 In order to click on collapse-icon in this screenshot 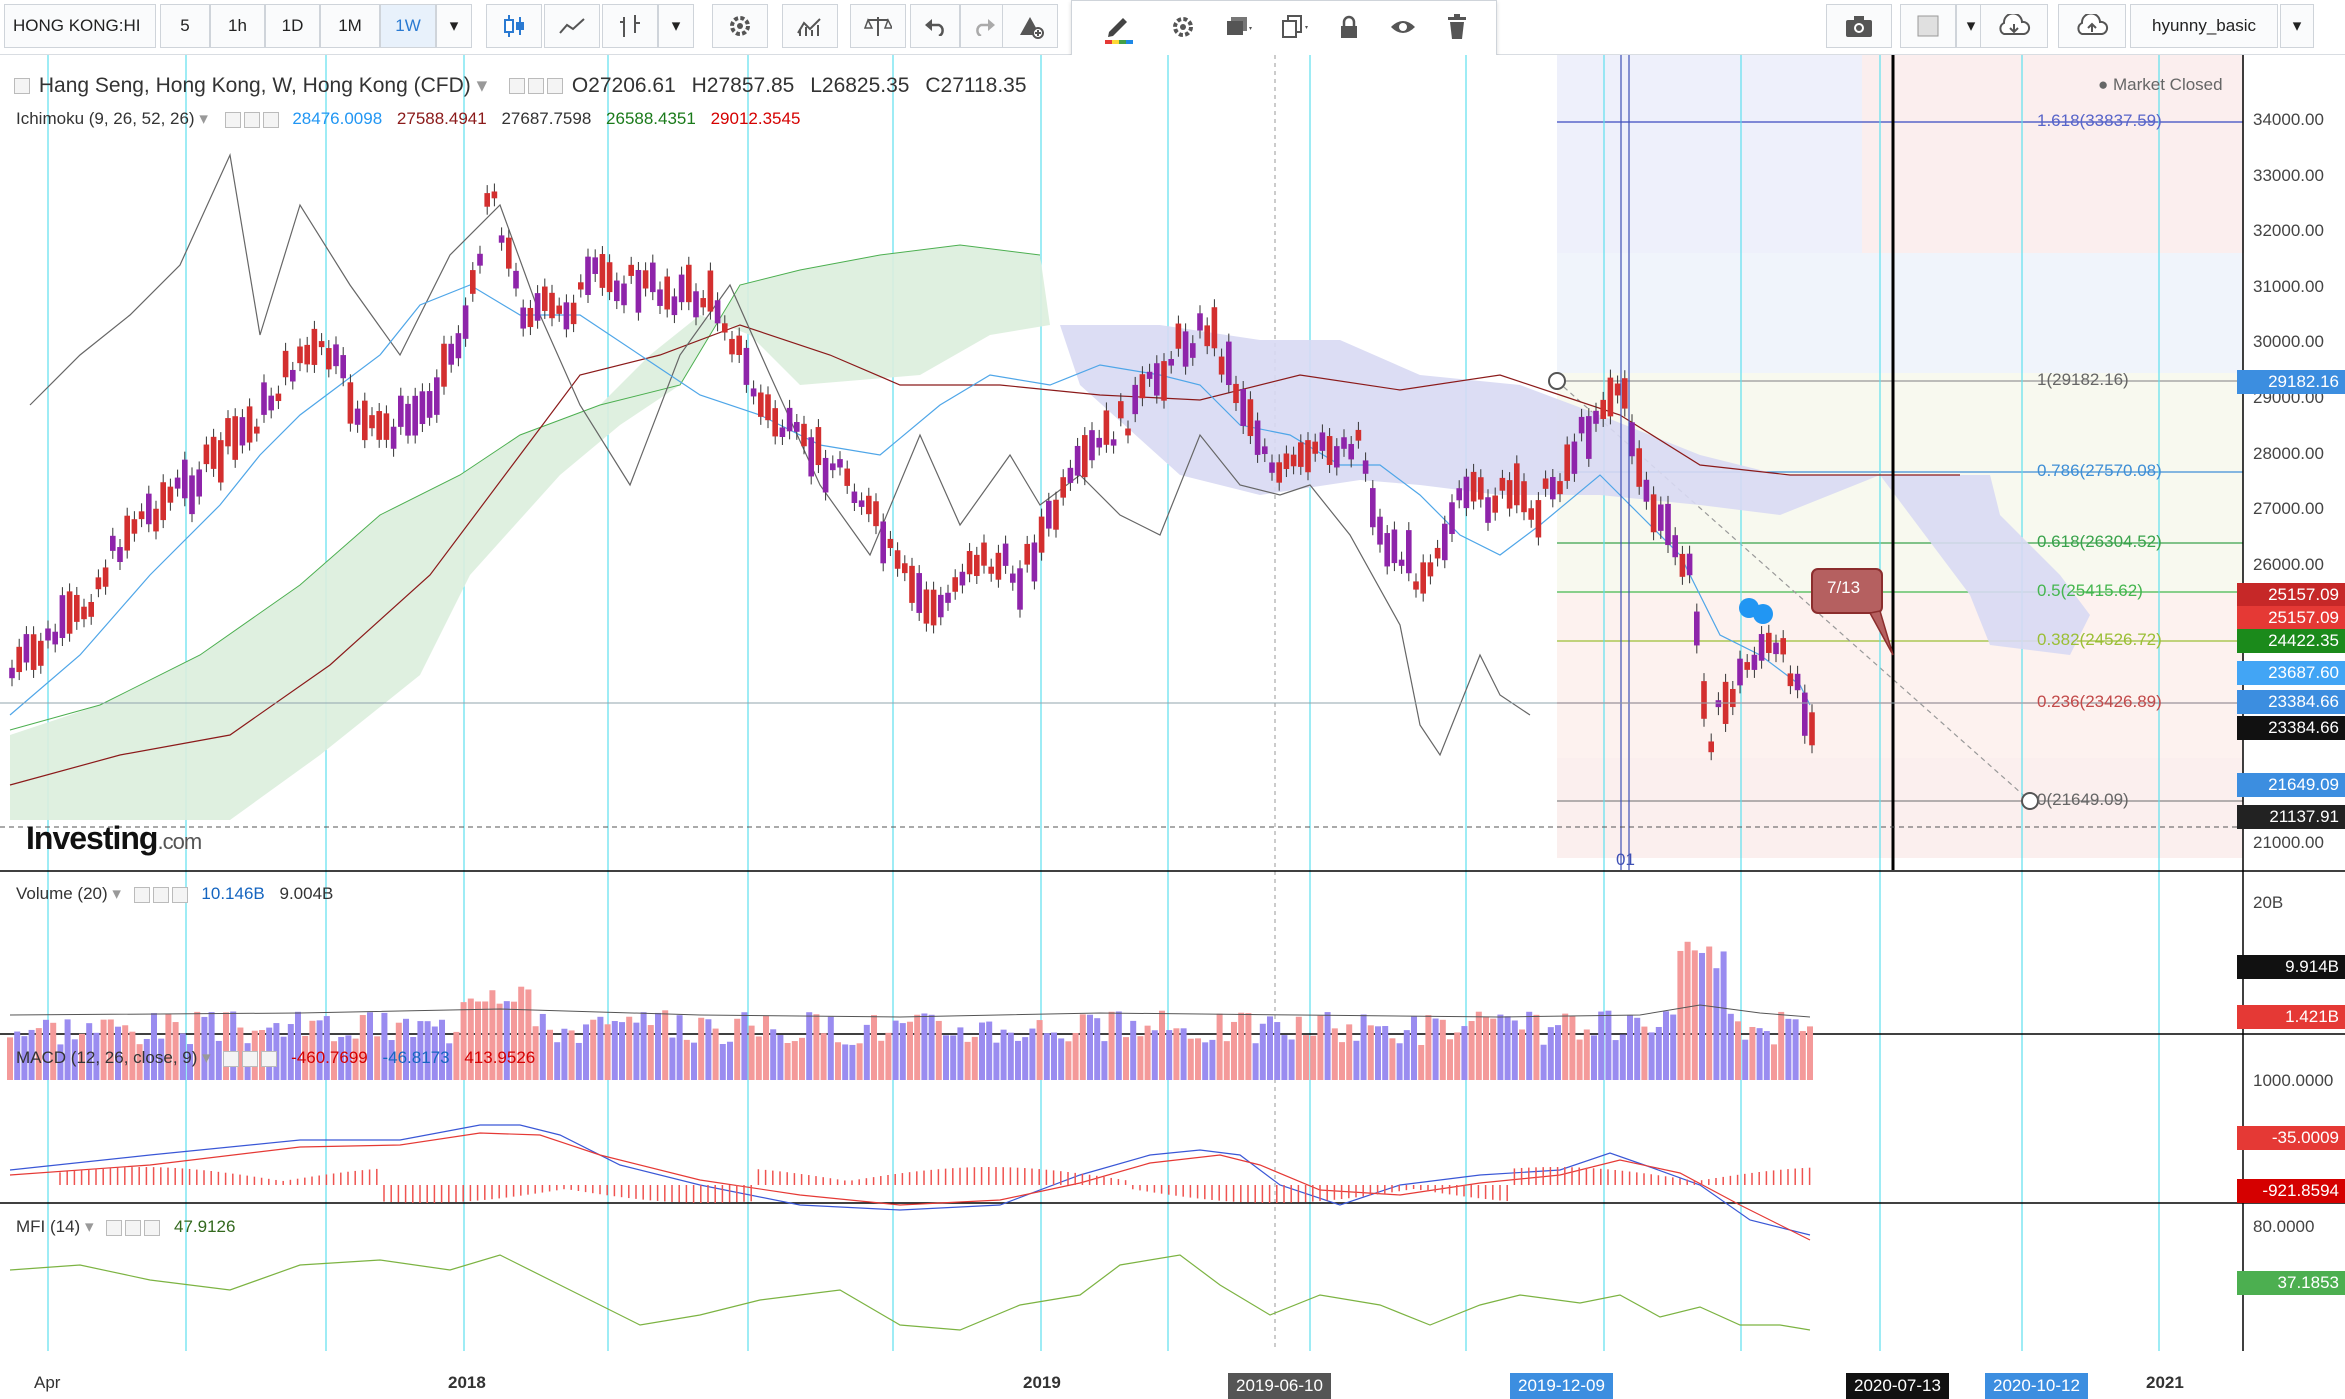, I will do `click(22, 86)`.